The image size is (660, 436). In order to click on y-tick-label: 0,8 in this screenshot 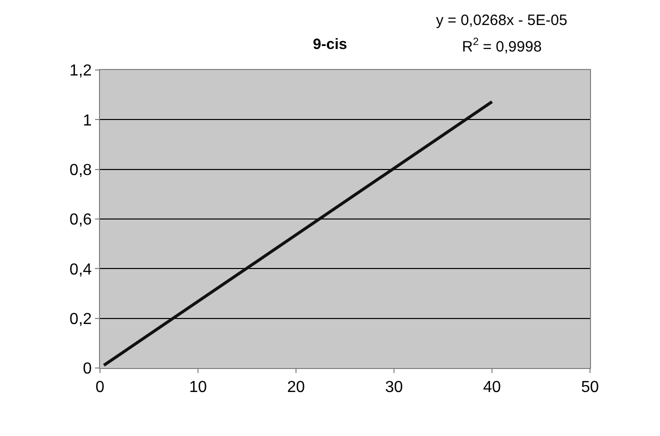, I will do `click(81, 170)`.